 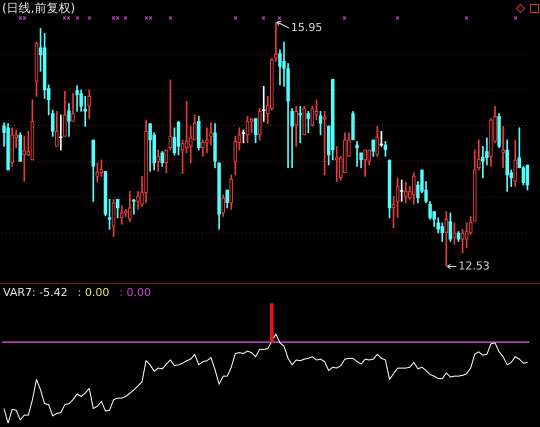 What do you see at coordinates (39, 8) in the screenshot?
I see `chart-title: (日线,前复权)` at bounding box center [39, 8].